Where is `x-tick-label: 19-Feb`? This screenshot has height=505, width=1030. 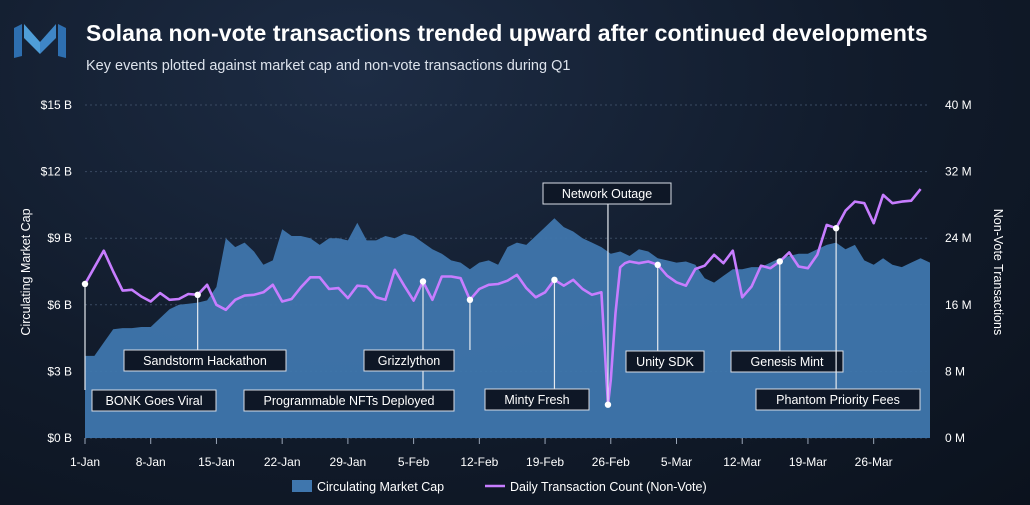
x-tick-label: 19-Feb is located at coordinates (545, 462).